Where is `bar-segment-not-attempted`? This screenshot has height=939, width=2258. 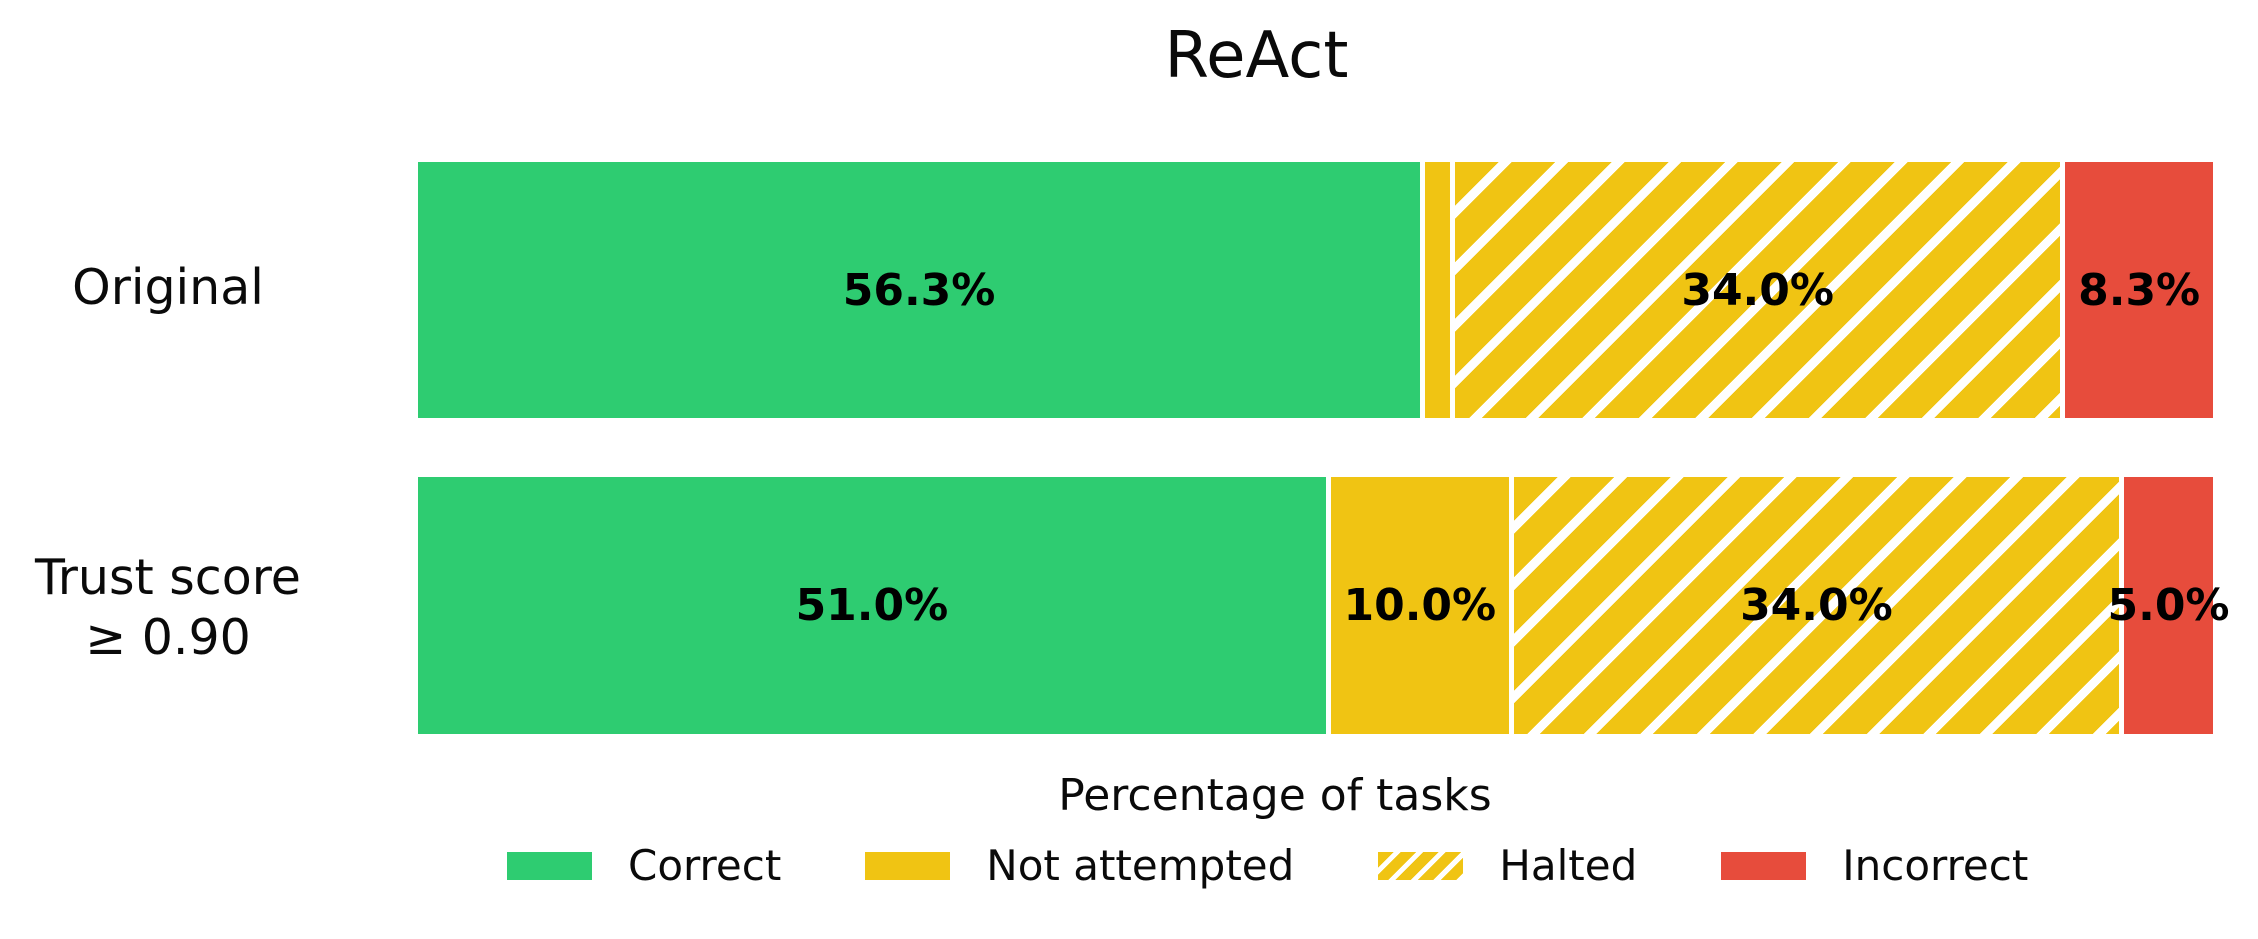 bar-segment-not-attempted is located at coordinates (1438, 290).